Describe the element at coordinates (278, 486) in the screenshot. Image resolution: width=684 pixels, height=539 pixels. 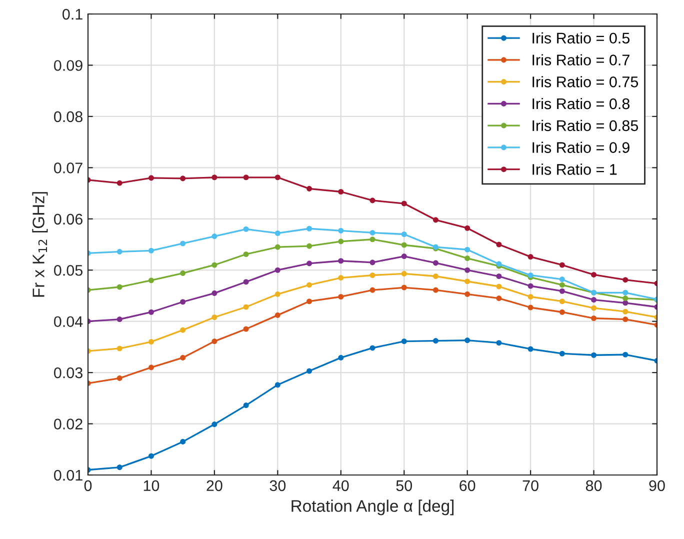
I see `x-tick-label: 30` at that location.